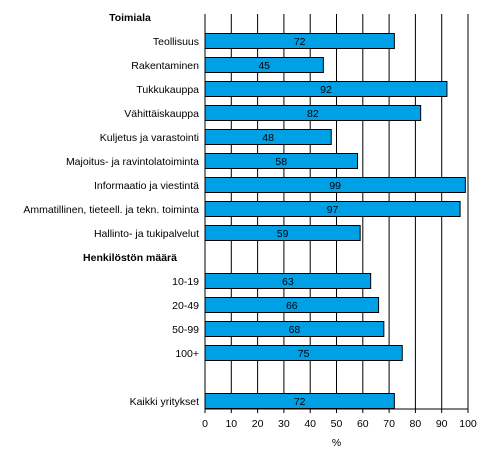 Image resolution: width=489 pixels, height=474 pixels. I want to click on data-label: 59, so click(283, 234).